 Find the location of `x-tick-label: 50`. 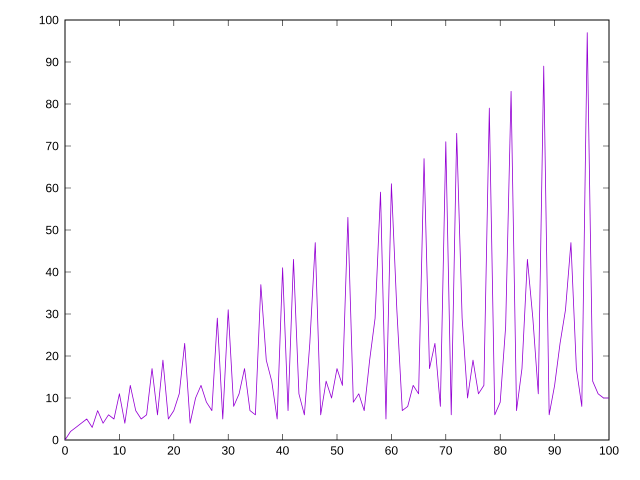

x-tick-label: 50 is located at coordinates (337, 450).